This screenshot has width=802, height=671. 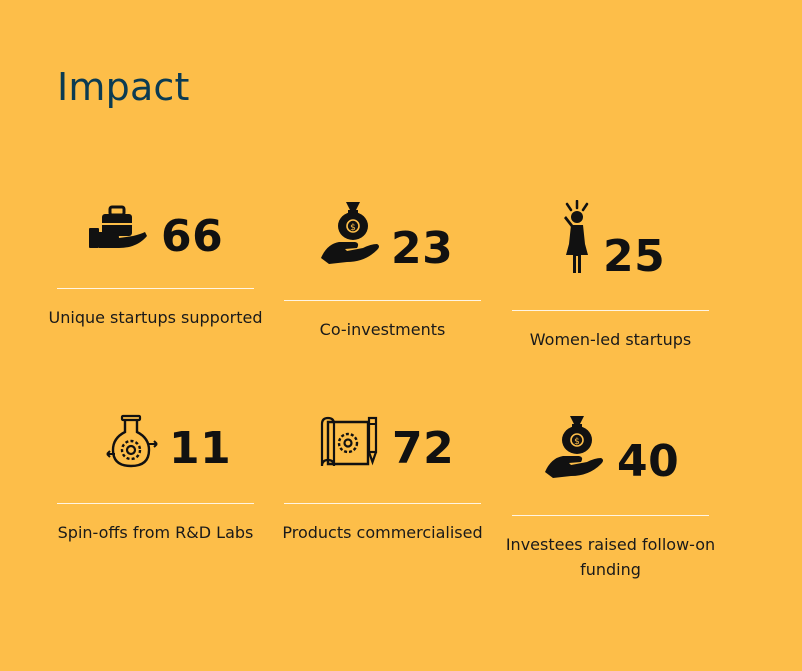 I want to click on stat-value: 40, so click(x=648, y=461).